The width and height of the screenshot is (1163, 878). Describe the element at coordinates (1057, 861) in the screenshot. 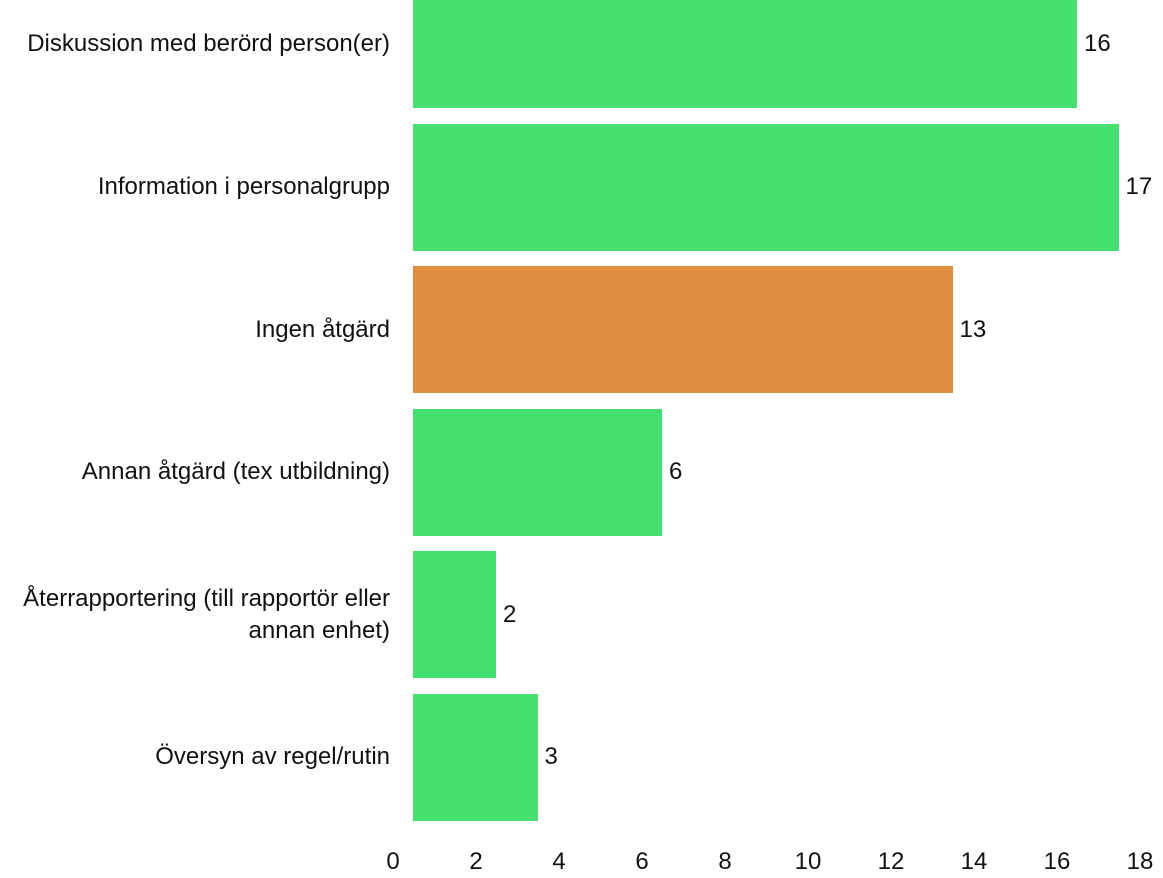

I see `x-tick-label: 16` at that location.